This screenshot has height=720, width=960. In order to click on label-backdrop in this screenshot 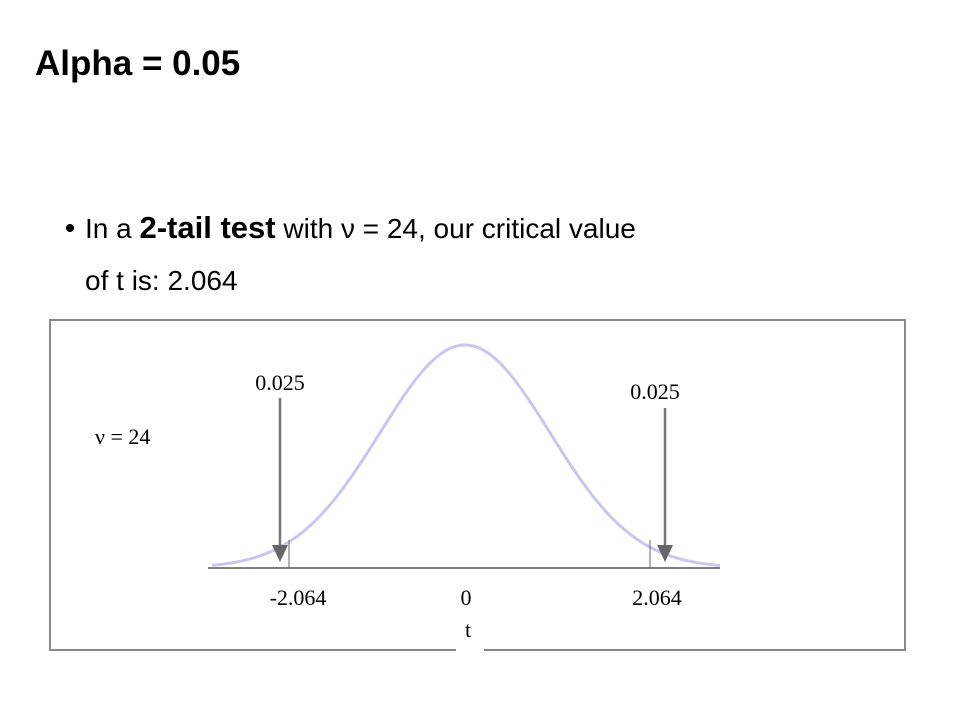, I will do `click(470, 632)`.